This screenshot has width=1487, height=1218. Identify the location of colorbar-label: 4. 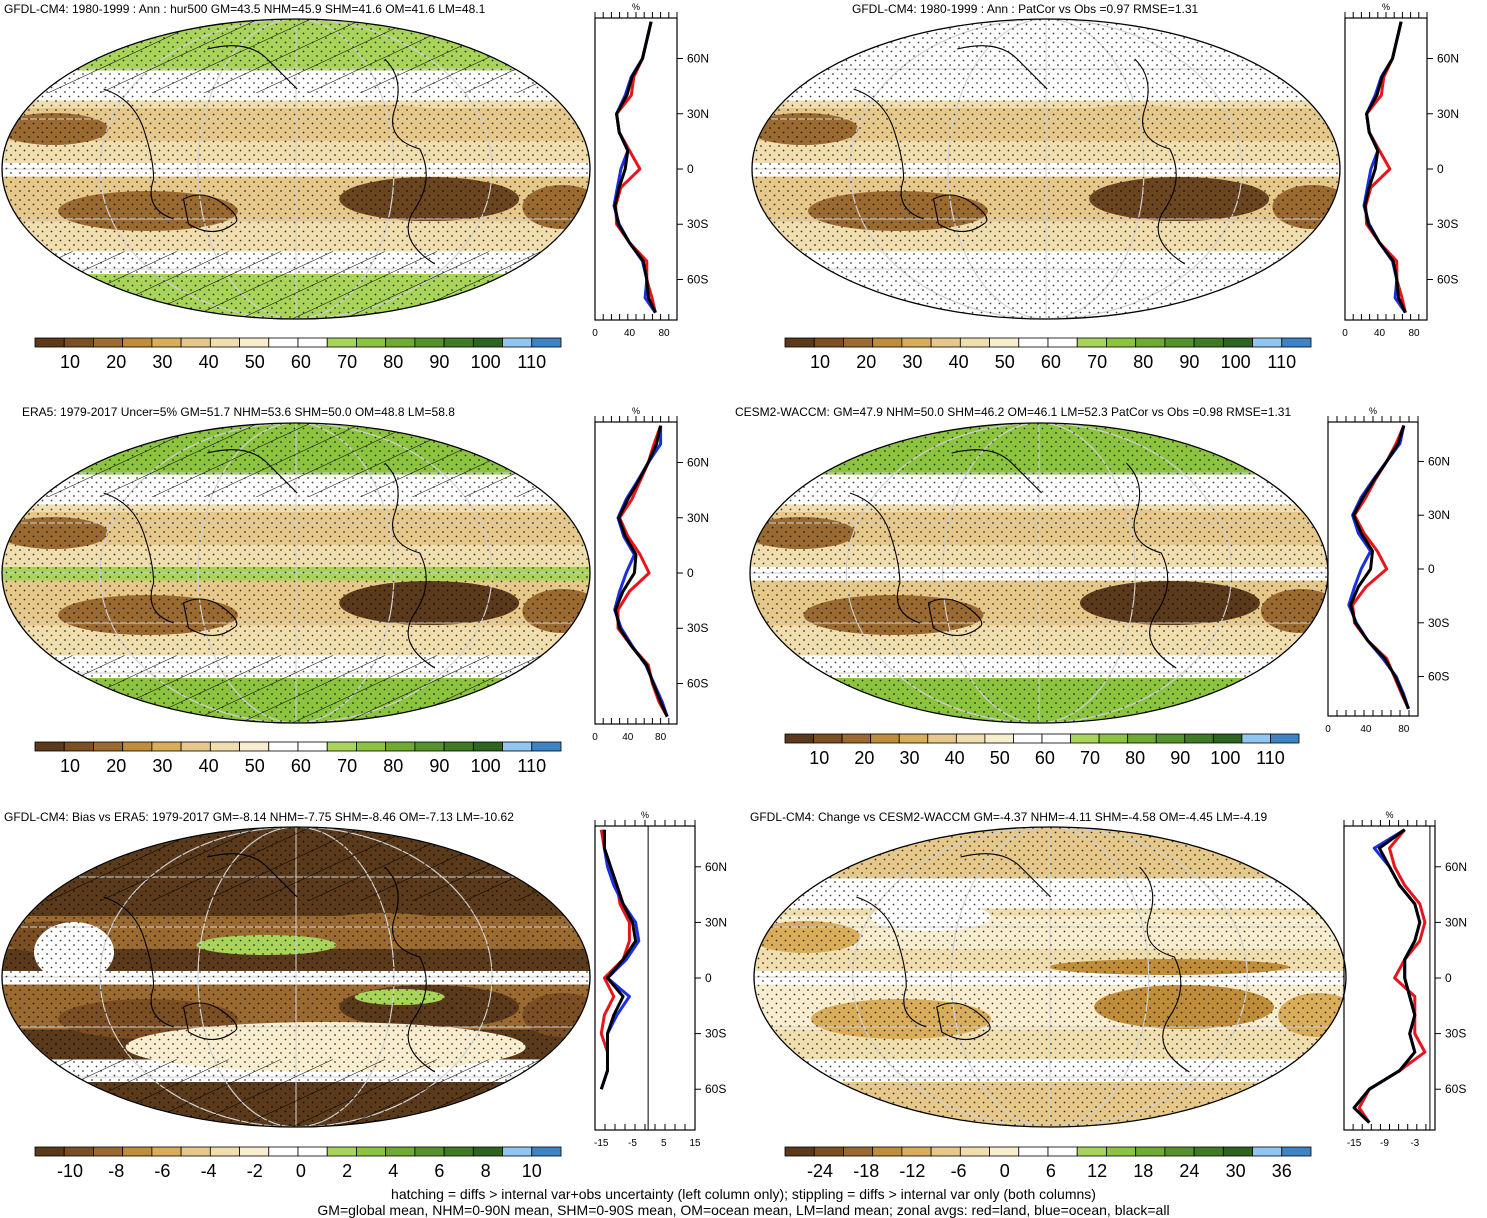
(393, 1171).